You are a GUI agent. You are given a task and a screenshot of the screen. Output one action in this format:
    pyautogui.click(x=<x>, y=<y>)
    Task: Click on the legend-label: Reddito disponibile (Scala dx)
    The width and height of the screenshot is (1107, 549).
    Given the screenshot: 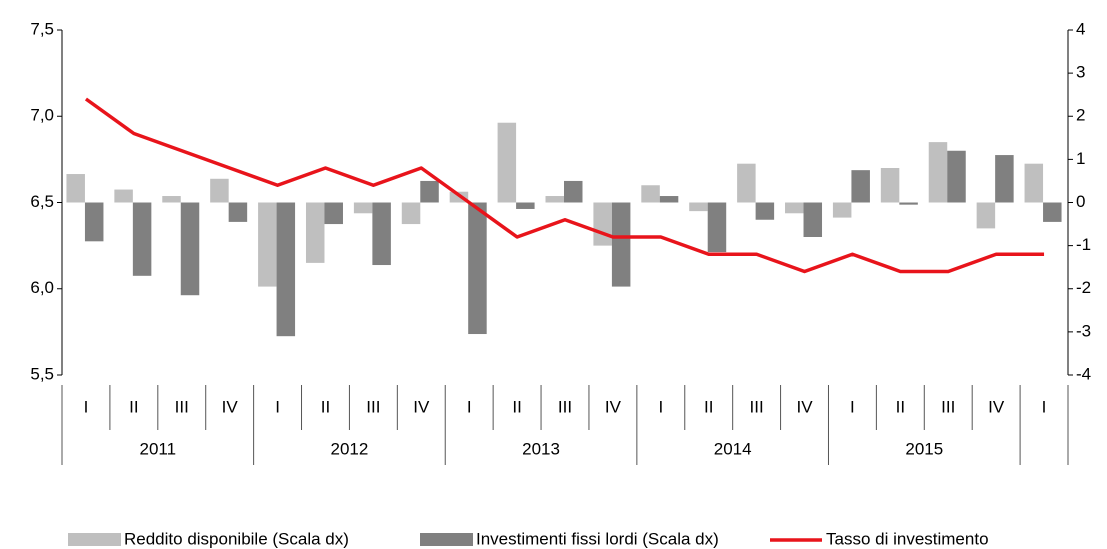 What is the action you would take?
    pyautogui.click(x=236, y=538)
    